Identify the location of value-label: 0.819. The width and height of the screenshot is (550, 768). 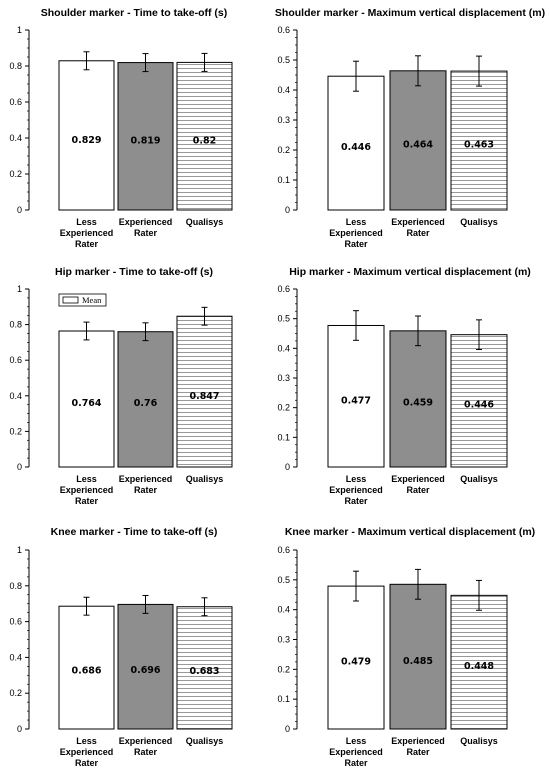
(145, 141).